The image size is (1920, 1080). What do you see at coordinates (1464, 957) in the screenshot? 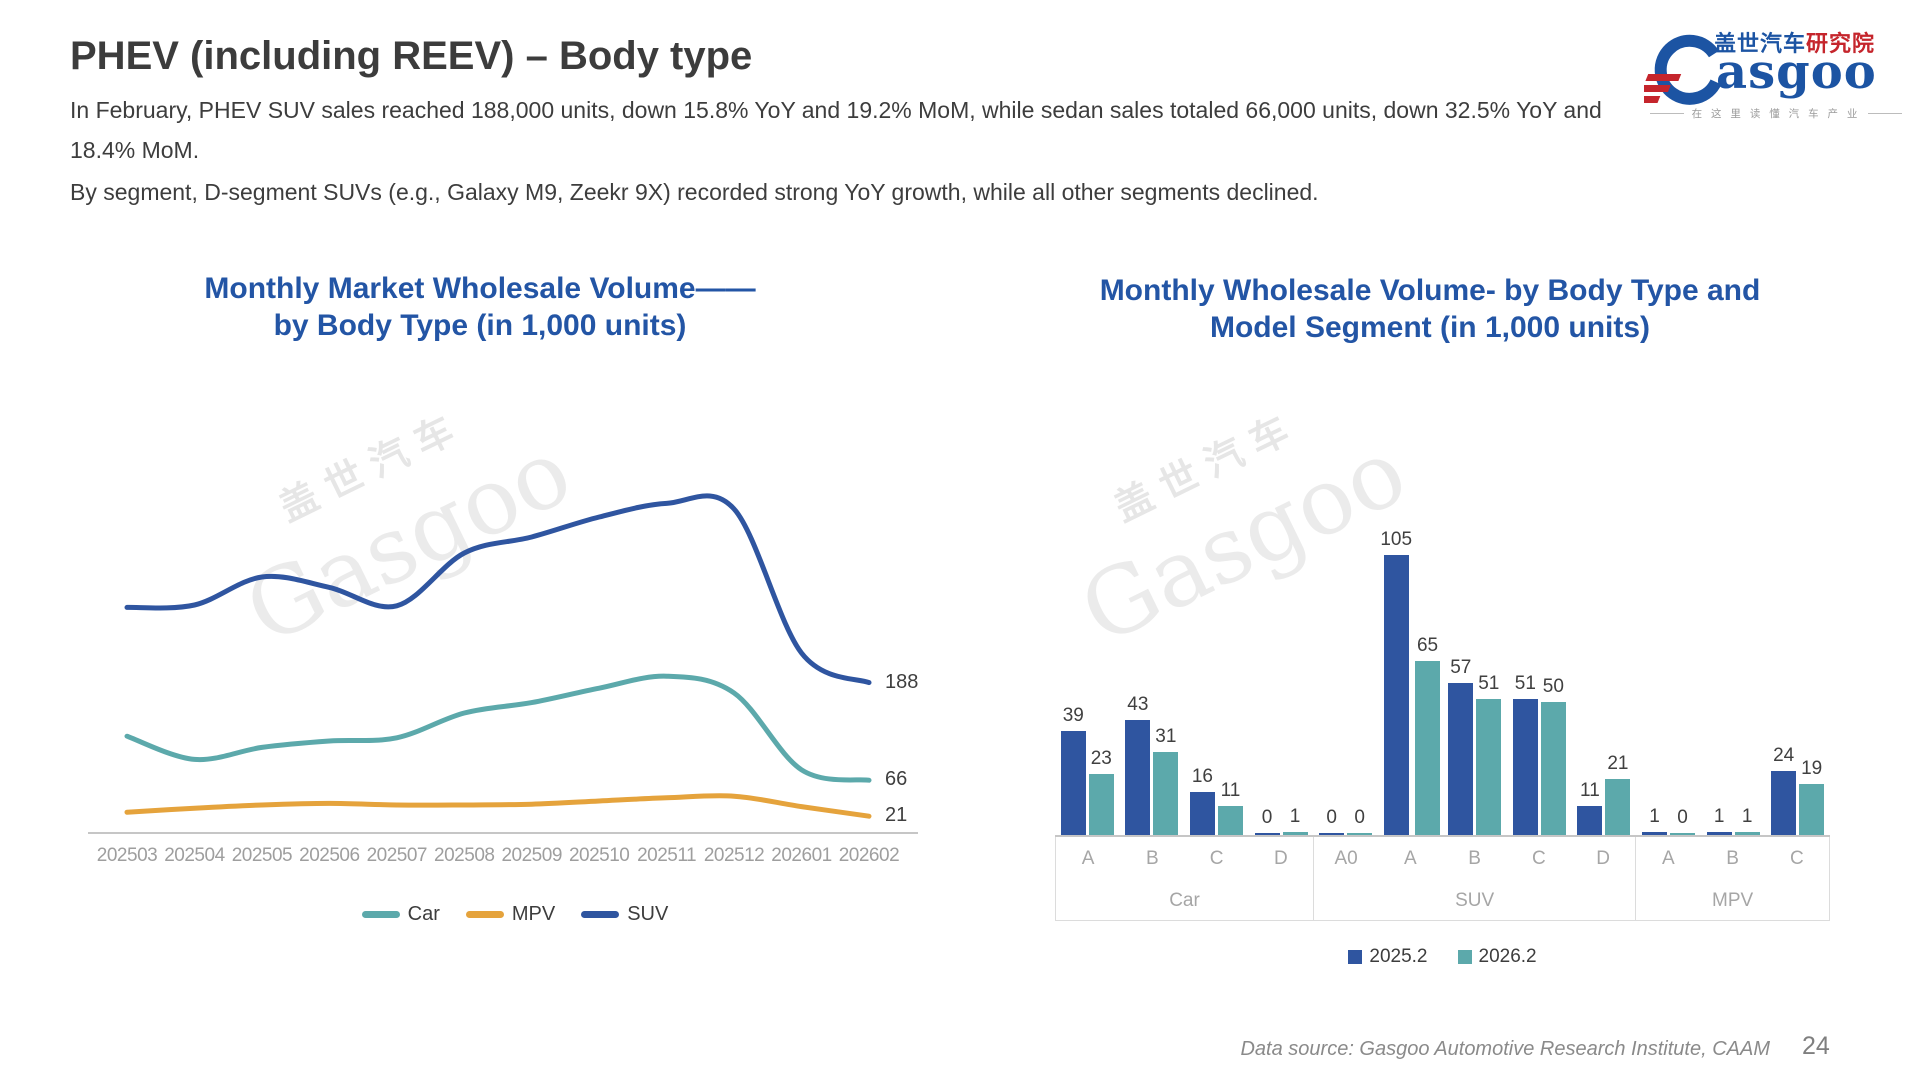
I see `legend-swatch-2026.2` at bounding box center [1464, 957].